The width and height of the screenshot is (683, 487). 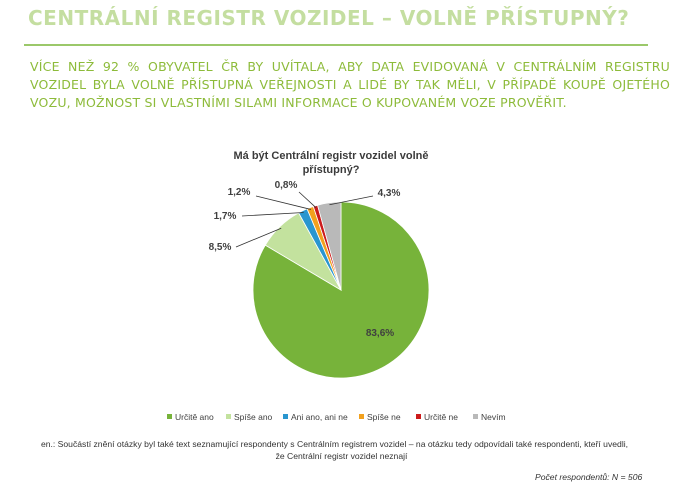 What do you see at coordinates (329, 246) in the screenshot?
I see `pie-slice` at bounding box center [329, 246].